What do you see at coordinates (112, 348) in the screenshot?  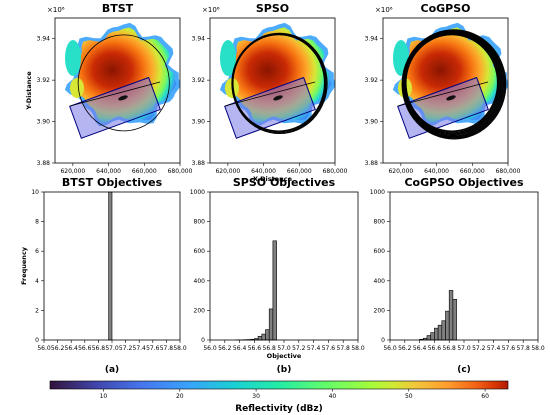 I see `x-tick-label: 57.0` at bounding box center [112, 348].